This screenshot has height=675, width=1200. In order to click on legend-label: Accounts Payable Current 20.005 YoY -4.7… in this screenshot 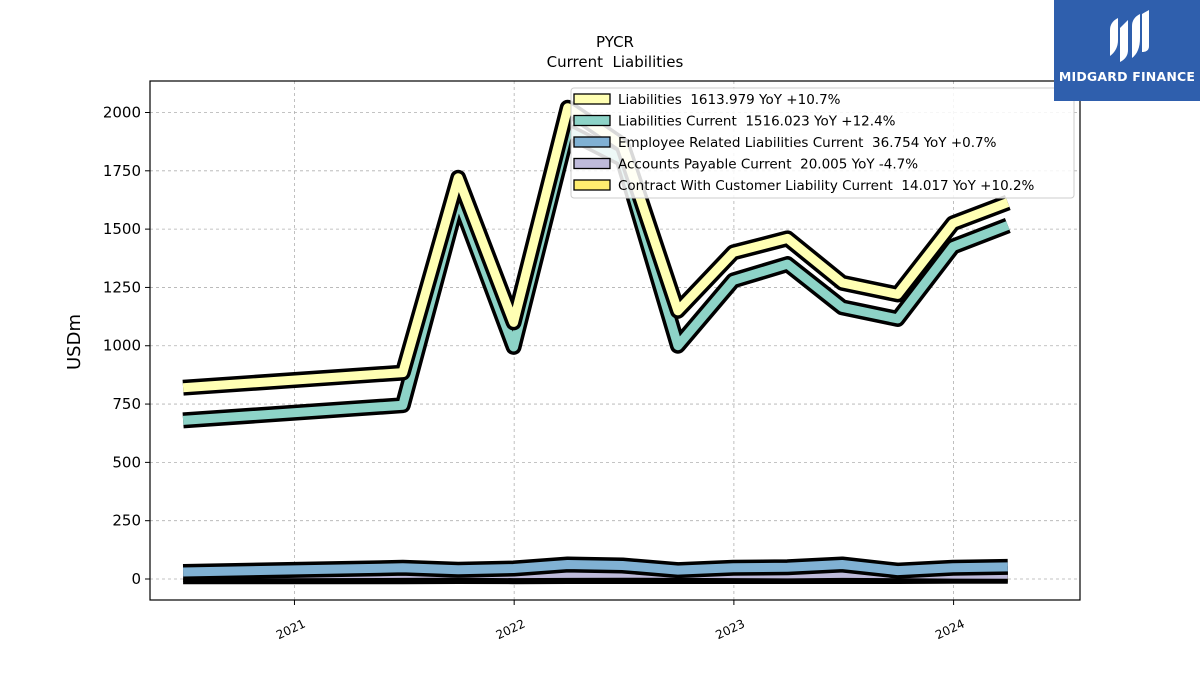, I will do `click(768, 165)`.